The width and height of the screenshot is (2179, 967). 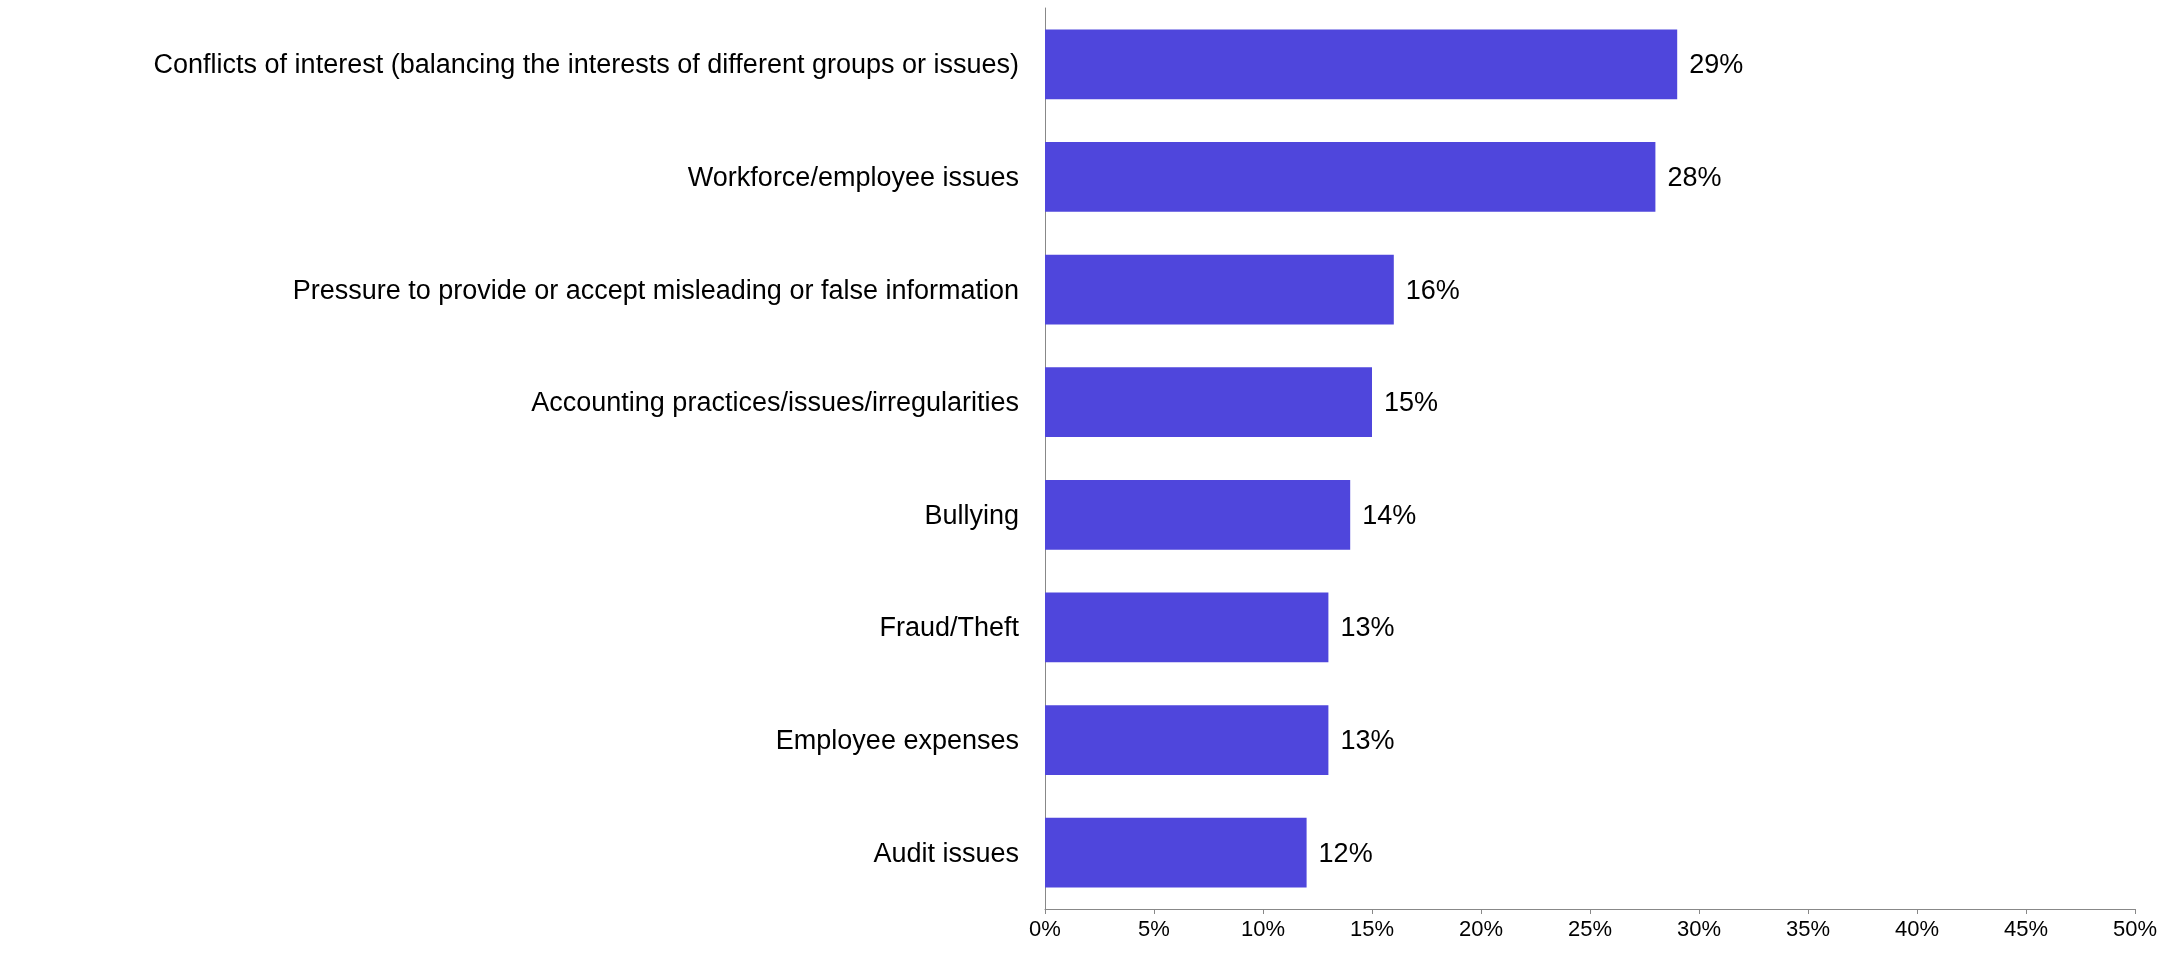 What do you see at coordinates (2135, 928) in the screenshot?
I see `x-tick-label: 50%` at bounding box center [2135, 928].